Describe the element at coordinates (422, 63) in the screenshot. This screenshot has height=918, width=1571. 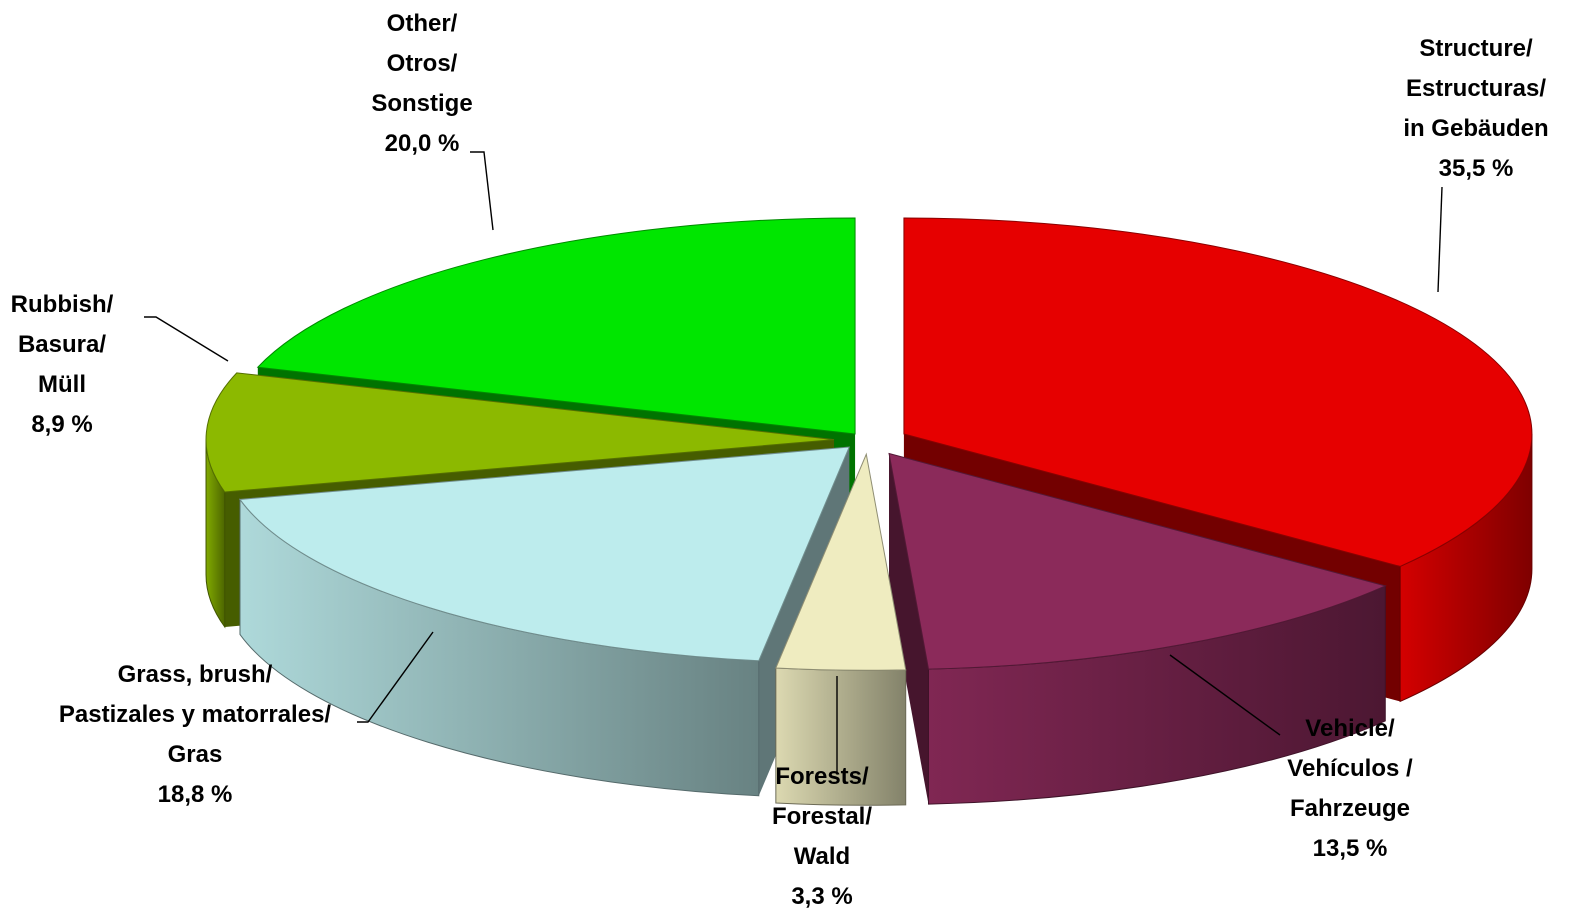
I see `slice-label-line: Otros/` at that location.